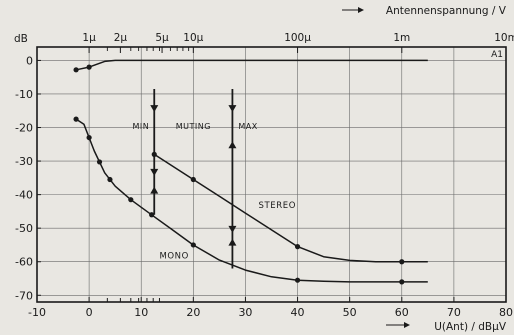 This screenshot has height=335, width=514. What do you see at coordinates (470, 327) in the screenshot?
I see `x-axis-label: U(Ant) / dBµV` at bounding box center [470, 327].